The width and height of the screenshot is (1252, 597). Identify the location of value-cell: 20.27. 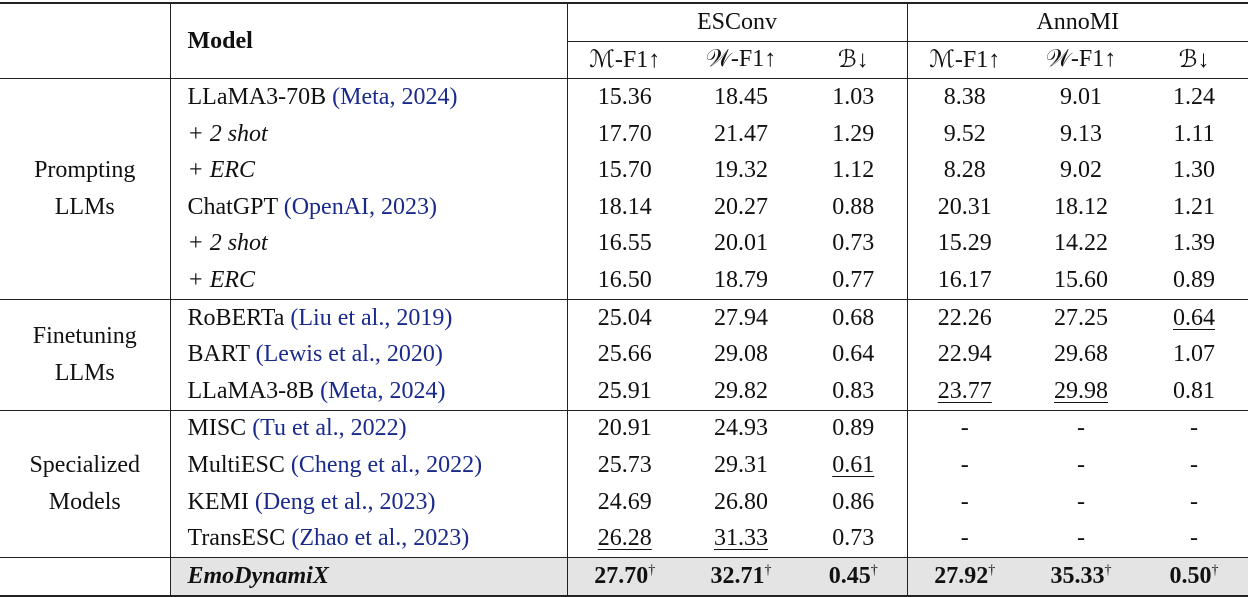
(741, 207).